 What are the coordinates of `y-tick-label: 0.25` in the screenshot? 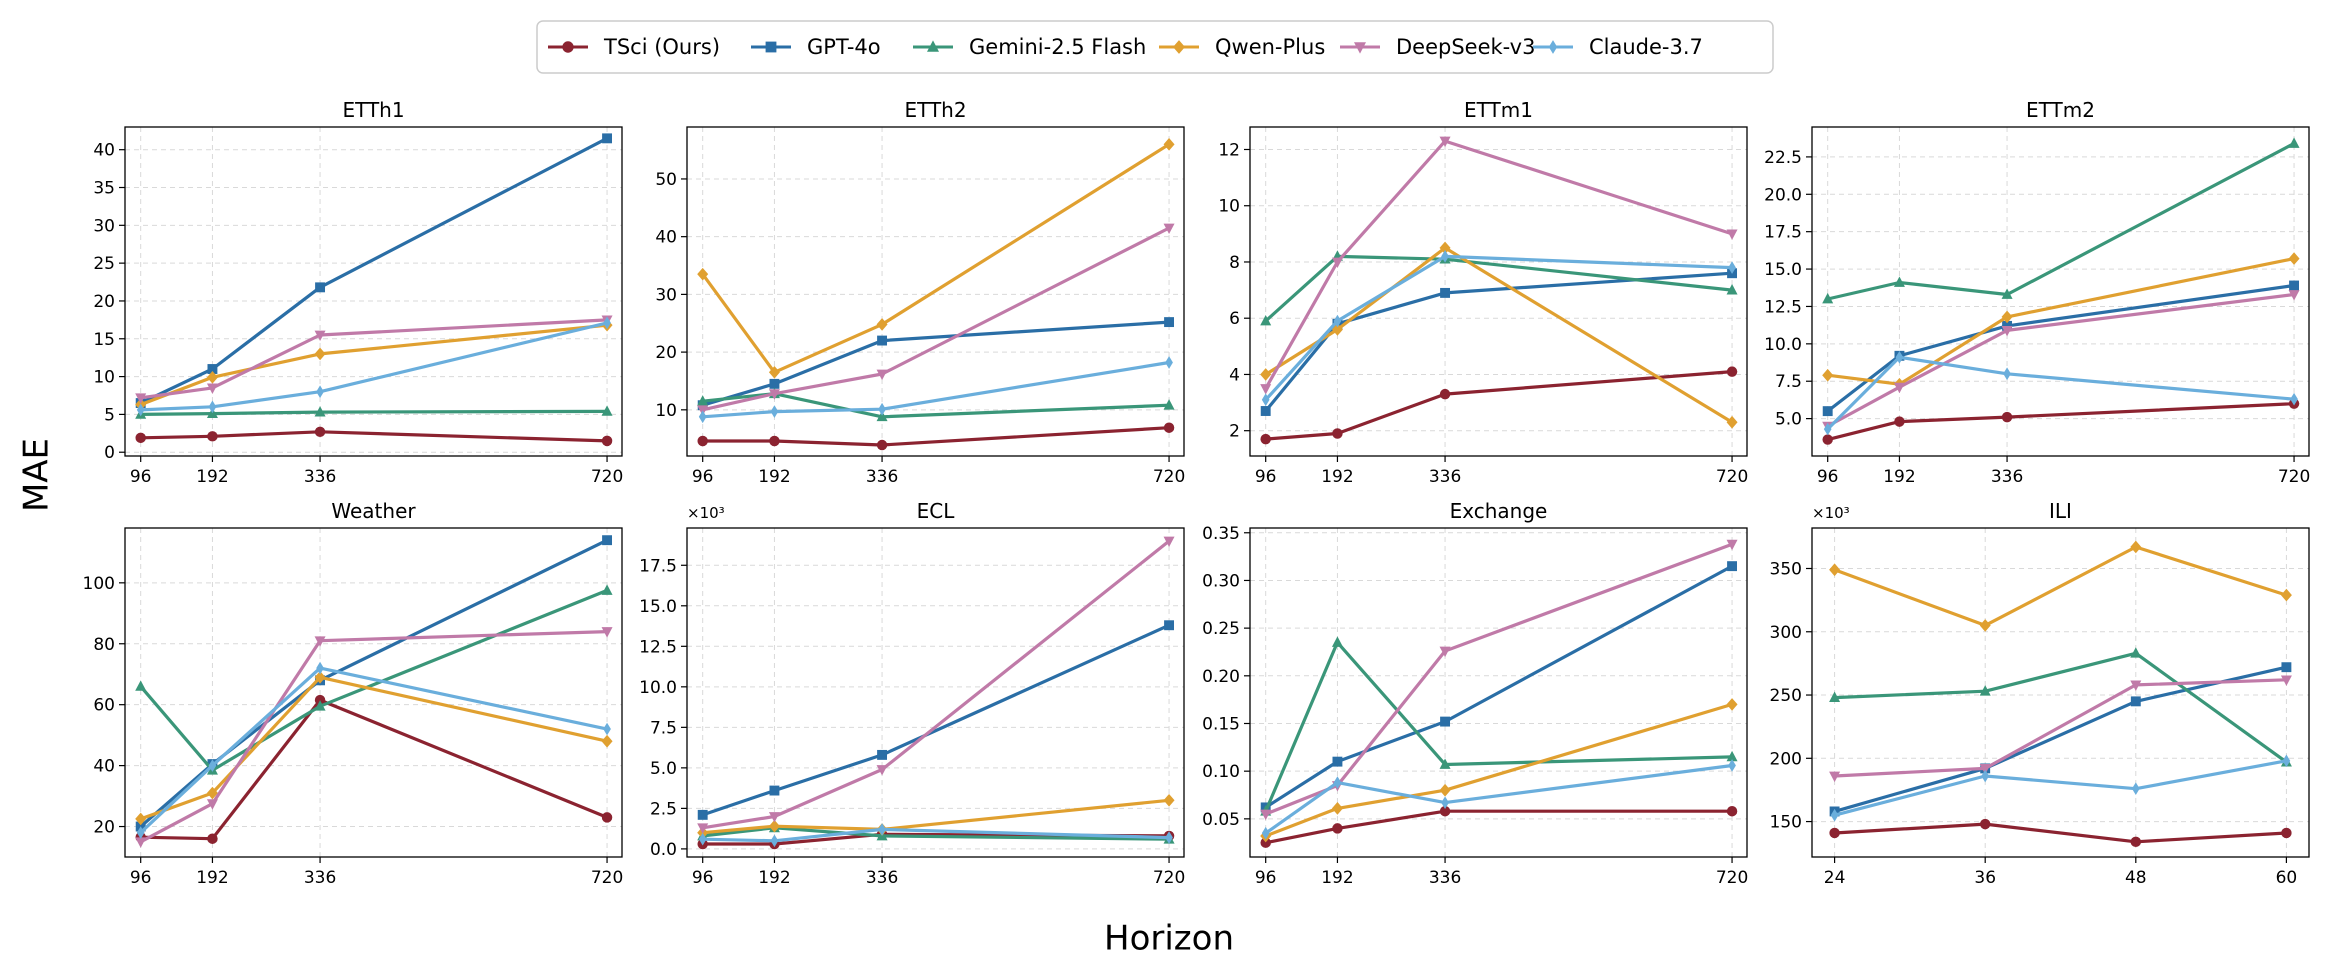 It's located at (1221, 629).